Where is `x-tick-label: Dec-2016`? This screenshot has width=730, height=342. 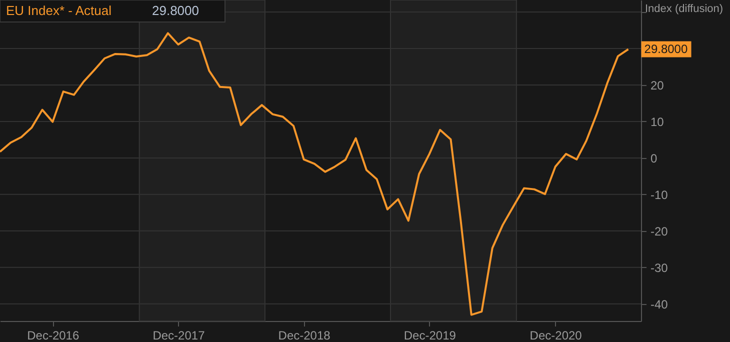 x-tick-label: Dec-2016 is located at coordinates (53, 335).